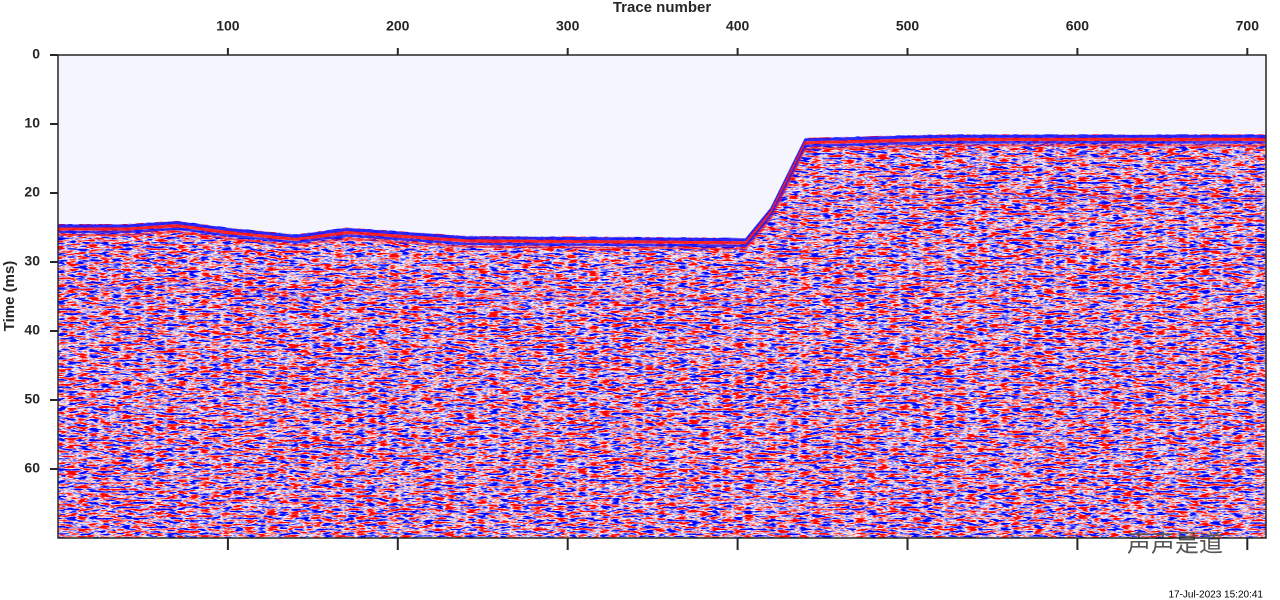 The width and height of the screenshot is (1280, 600). Describe the element at coordinates (1248, 26) in the screenshot. I see `x-tick-label: 700` at that location.